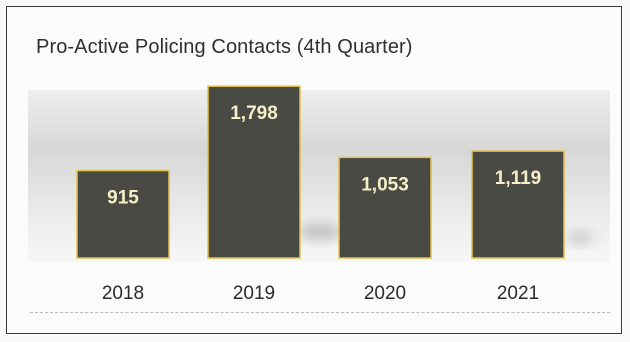  I want to click on value-label-2019: 1,798, so click(254, 113).